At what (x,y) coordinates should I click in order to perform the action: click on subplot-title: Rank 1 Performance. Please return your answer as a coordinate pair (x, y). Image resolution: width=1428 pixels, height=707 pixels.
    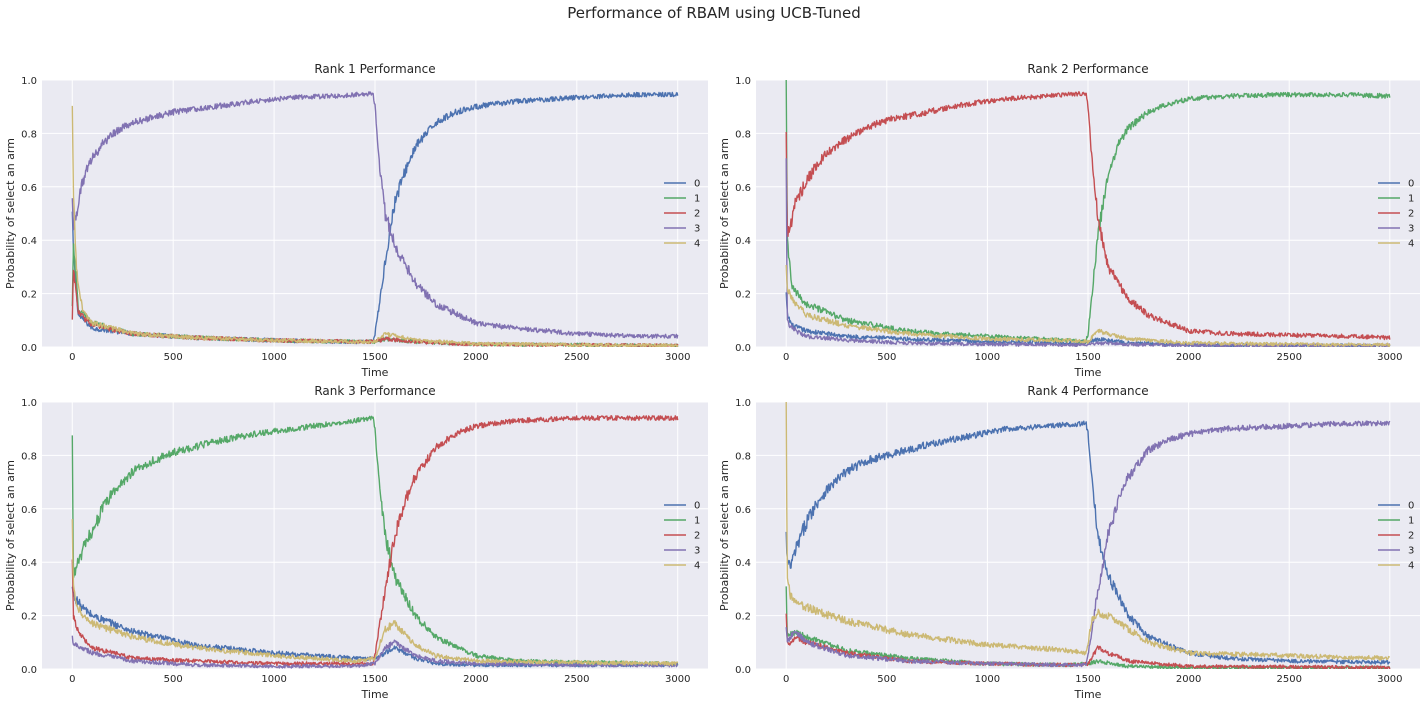
    Looking at the image, I should click on (374, 69).